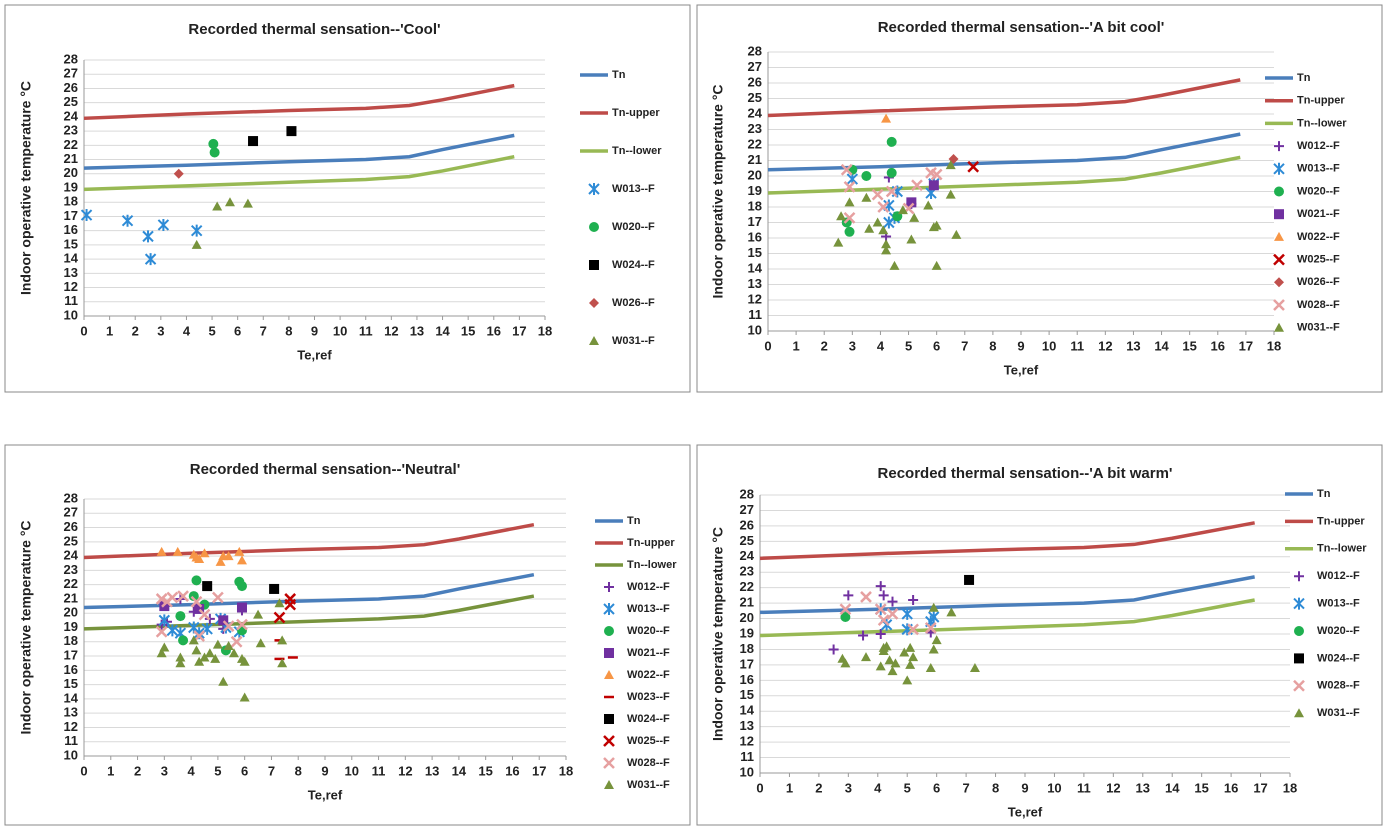 This screenshot has height=827, width=1387. I want to click on y-tick-label: 21, so click(747, 602).